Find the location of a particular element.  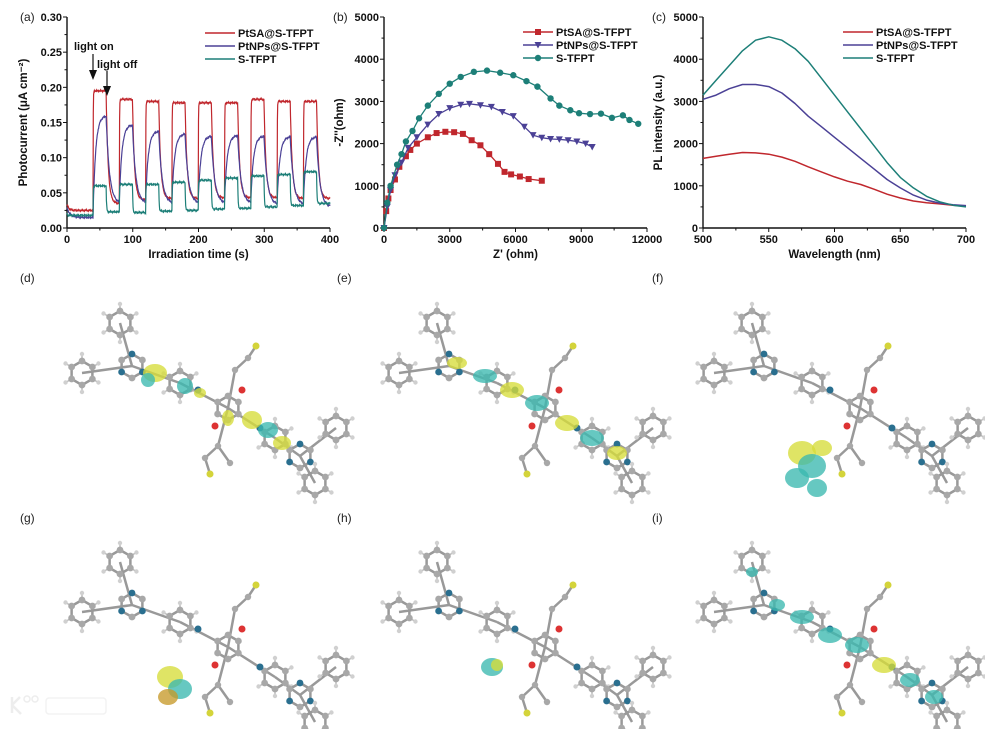

arrow-light-on-icon is located at coordinates (93, 67).